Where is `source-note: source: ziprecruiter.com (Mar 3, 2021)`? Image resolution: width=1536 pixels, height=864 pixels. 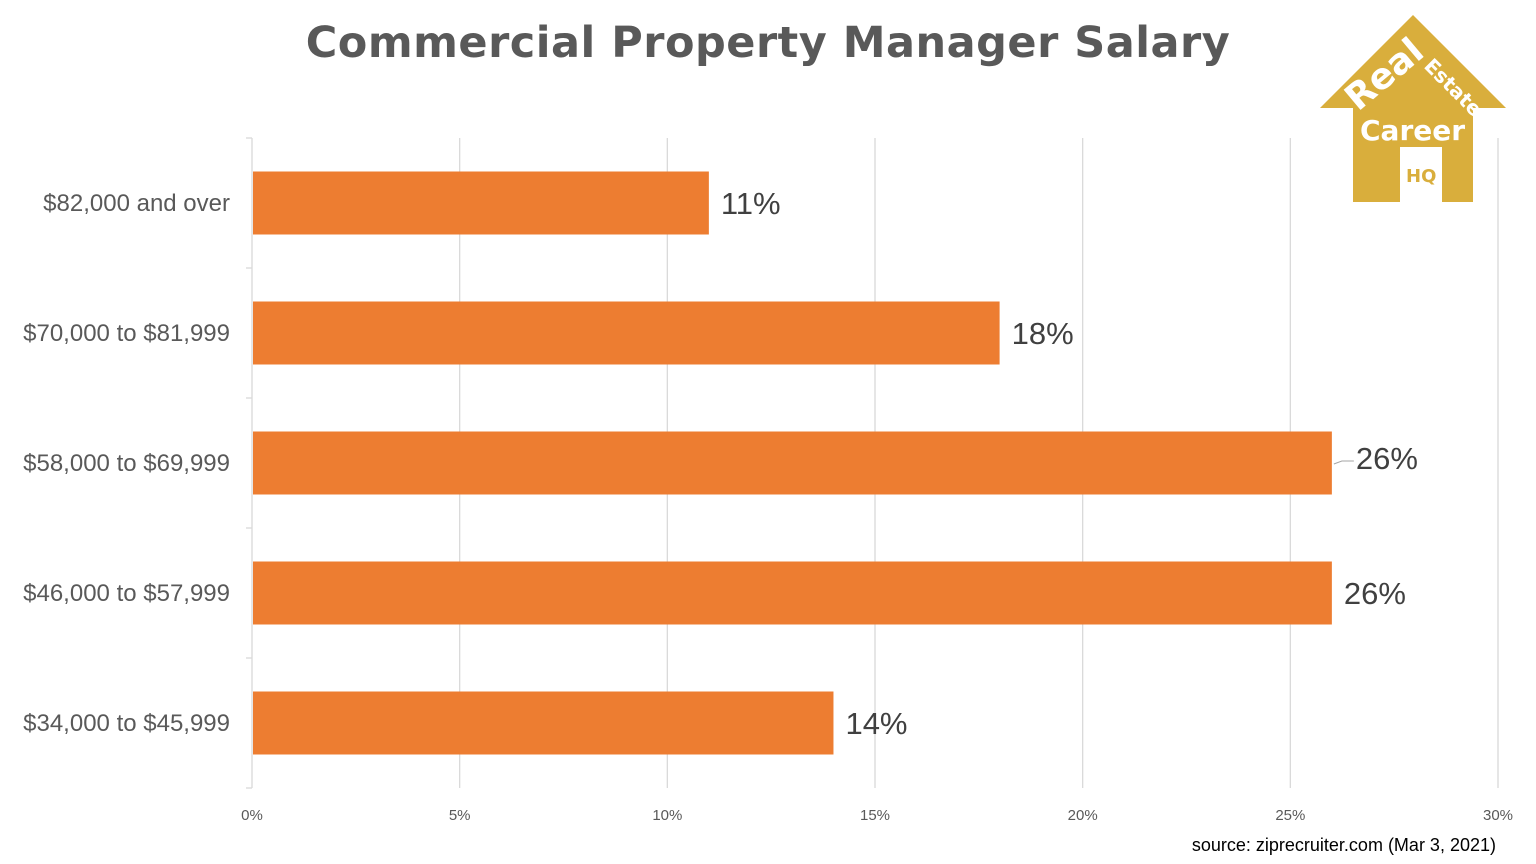
source-note: source: ziprecruiter.com (Mar 3, 2021) is located at coordinates (1343, 845).